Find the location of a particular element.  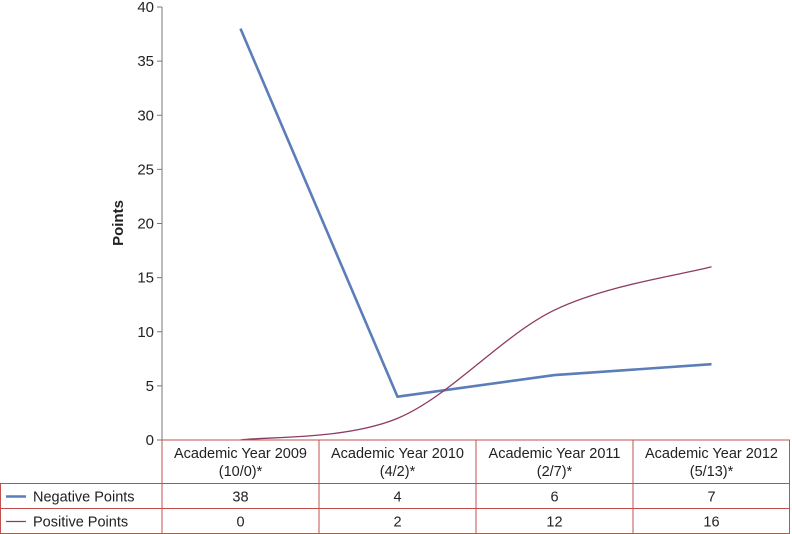

x-category-label: Academic Year 2012 (5/13)* is located at coordinates (711, 463).